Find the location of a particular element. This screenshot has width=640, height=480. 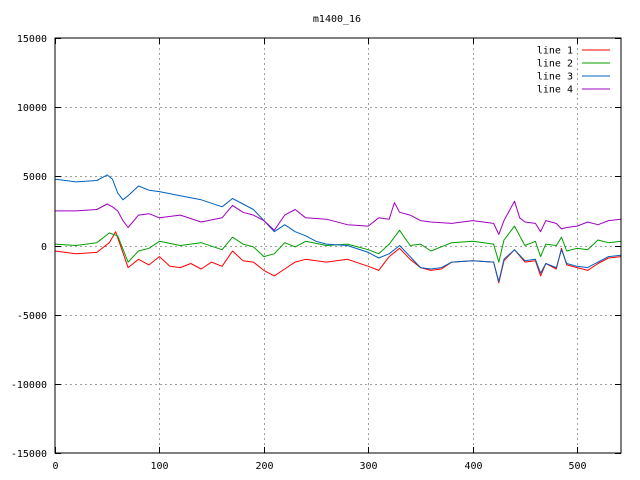

x-tick-label: 500 is located at coordinates (577, 466).